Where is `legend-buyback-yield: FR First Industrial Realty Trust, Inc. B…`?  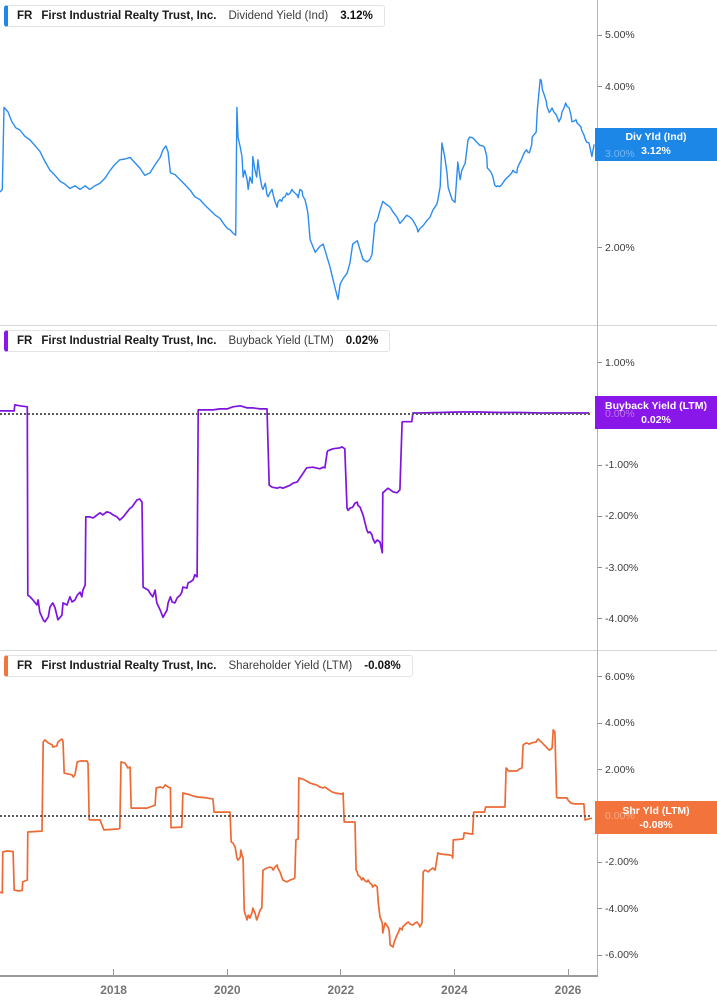 legend-buyback-yield: FR First Industrial Realty Trust, Inc. B… is located at coordinates (197, 341).